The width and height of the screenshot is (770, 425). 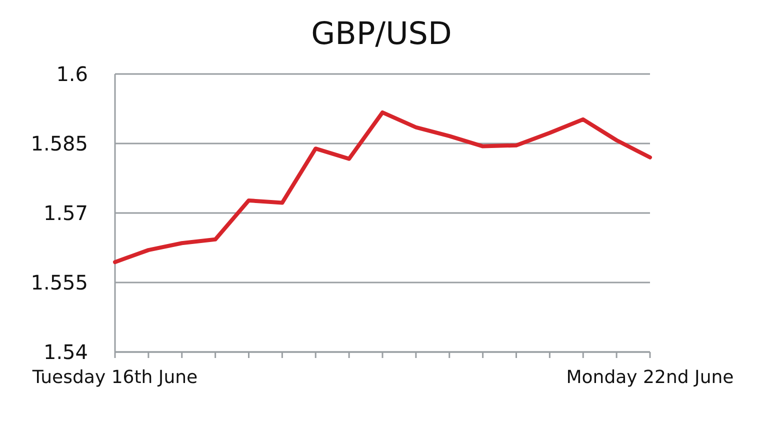 What do you see at coordinates (72, 74) in the screenshot?
I see `y-tick-label: 1.6` at bounding box center [72, 74].